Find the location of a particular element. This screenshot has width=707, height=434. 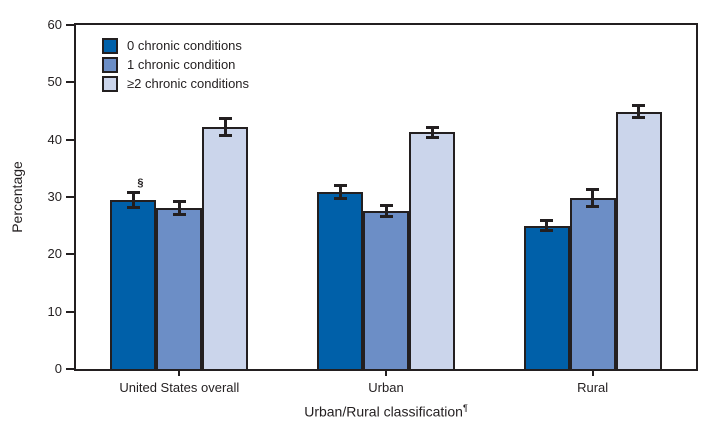

legend-item: ≥2 chronic conditions is located at coordinates (175, 84).